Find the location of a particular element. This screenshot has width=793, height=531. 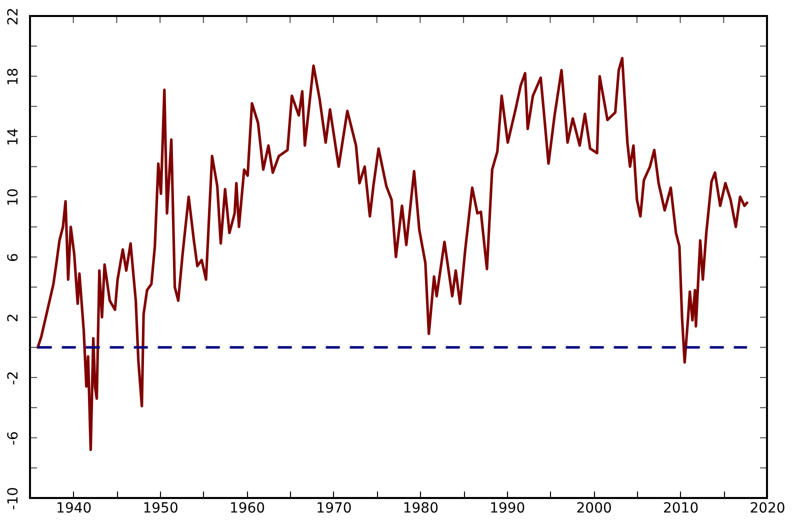

y-tick-label: 6 is located at coordinates (14, 257).